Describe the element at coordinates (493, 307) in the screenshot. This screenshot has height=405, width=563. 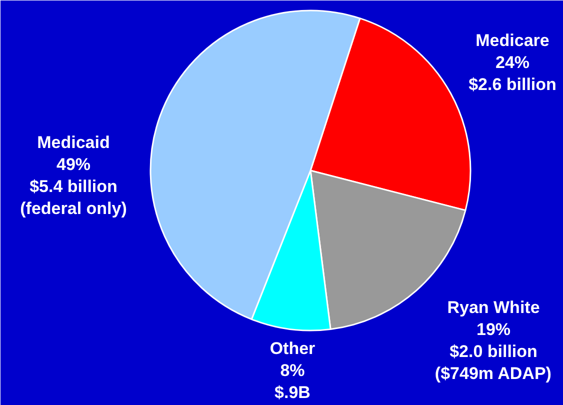
I see `slice-label: Ryan White` at that location.